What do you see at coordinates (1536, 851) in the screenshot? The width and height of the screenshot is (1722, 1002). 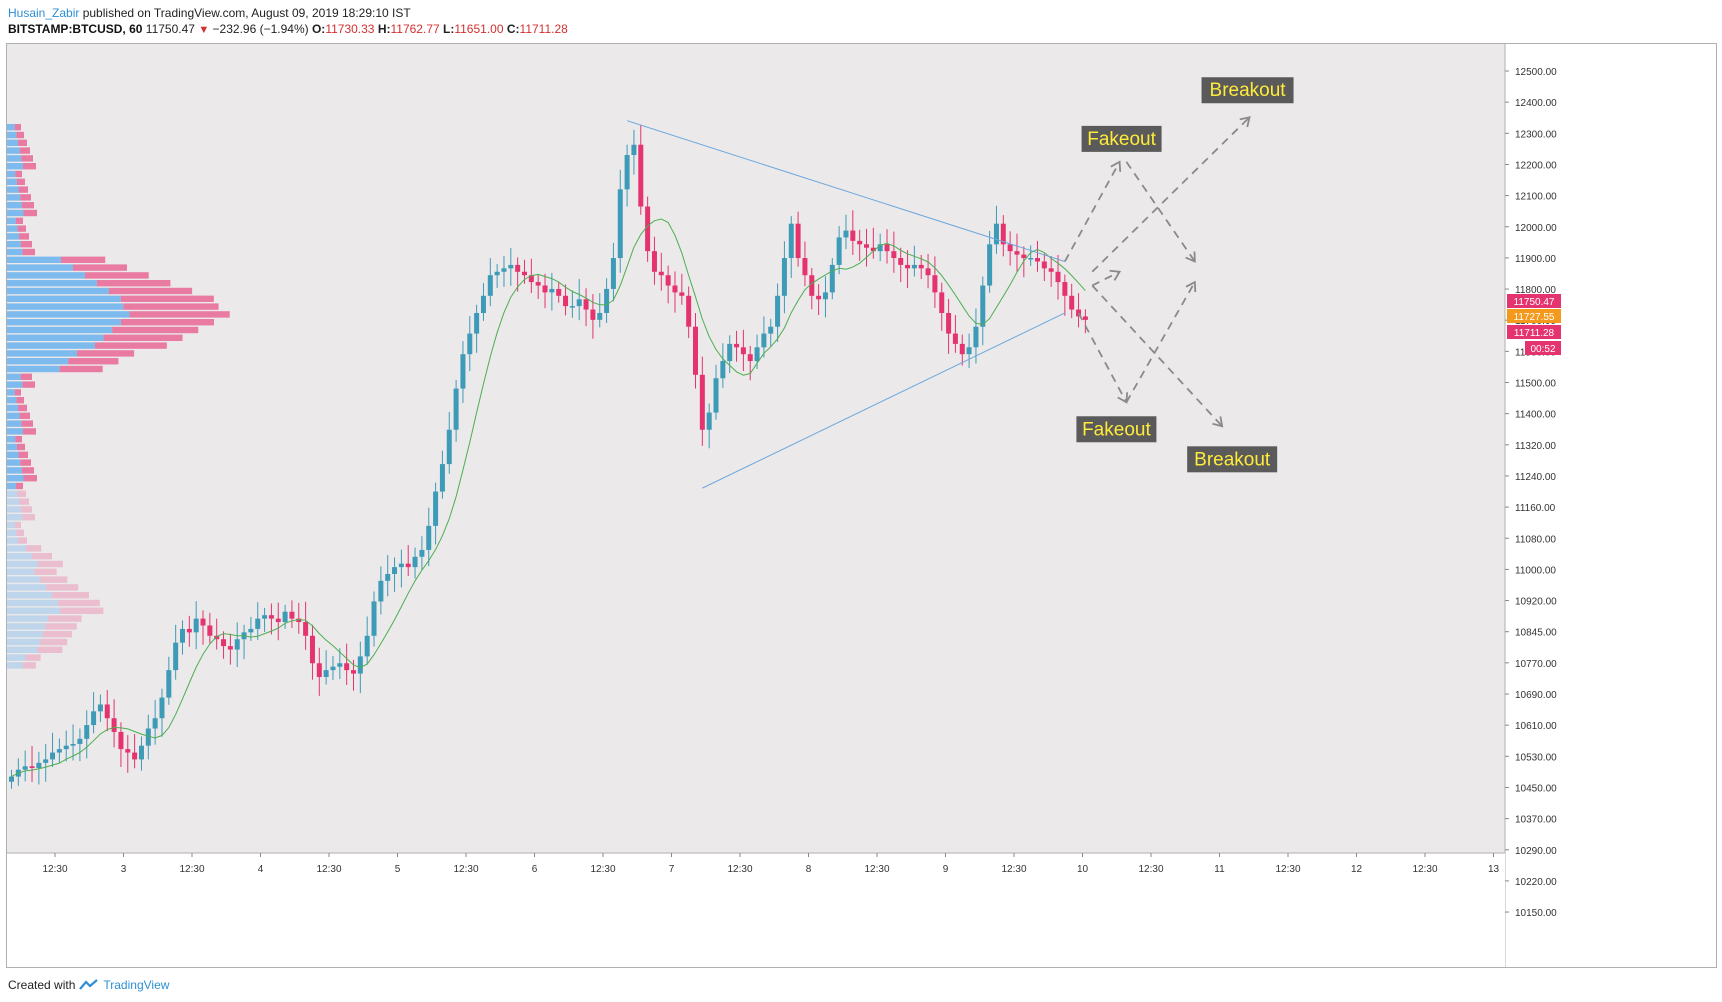 I see `price-tick-label: 10290.00` at bounding box center [1536, 851].